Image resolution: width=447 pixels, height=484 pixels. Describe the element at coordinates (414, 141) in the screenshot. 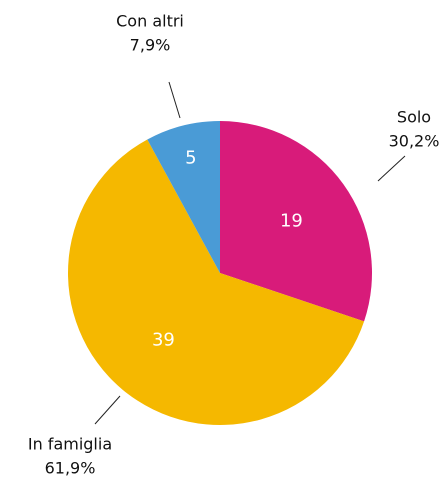

I see `slice-percent: 30,2%` at that location.